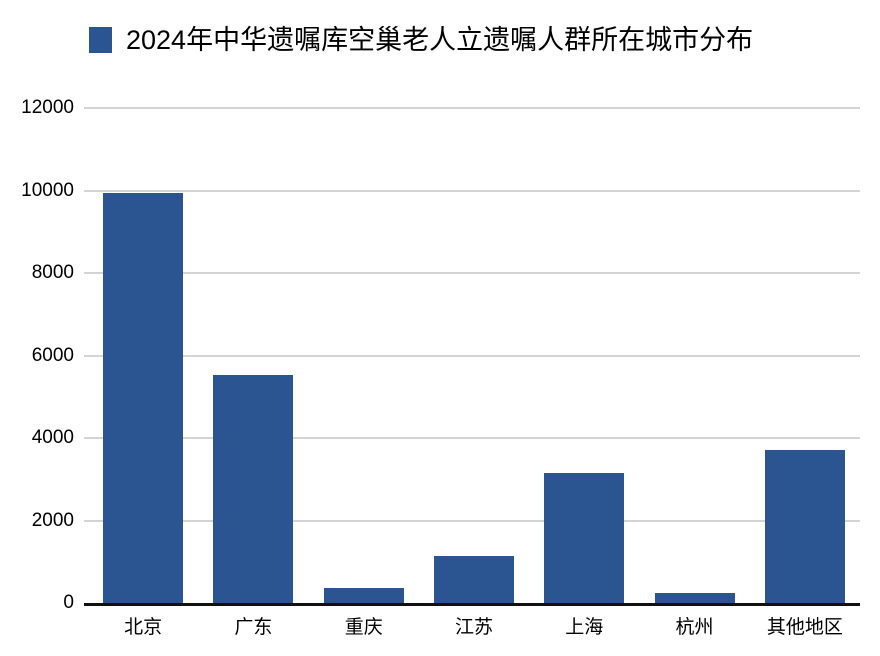 This screenshot has width=880, height=656. Describe the element at coordinates (472, 604) in the screenshot. I see `x-axis-line` at that location.